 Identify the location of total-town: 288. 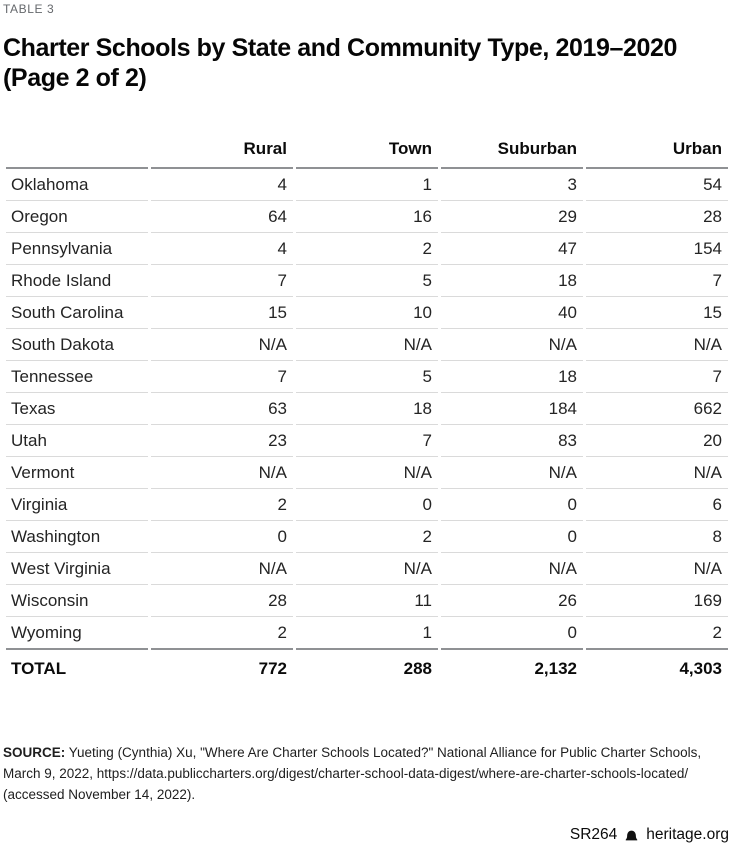
(417, 668).